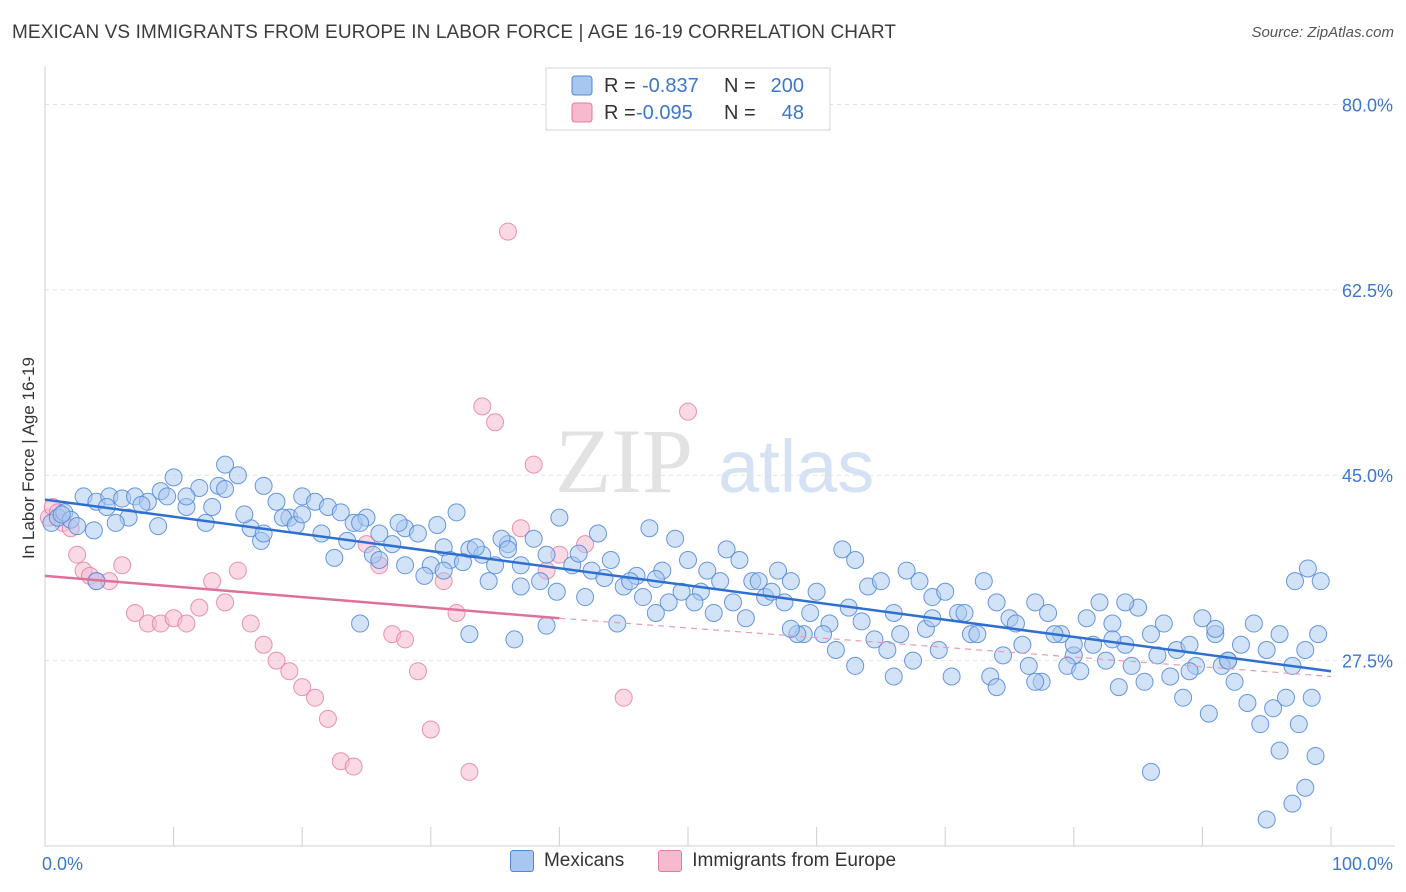 The height and width of the screenshot is (892, 1406). Describe the element at coordinates (582, 85) in the screenshot. I see `legend-swatch-blue` at that location.